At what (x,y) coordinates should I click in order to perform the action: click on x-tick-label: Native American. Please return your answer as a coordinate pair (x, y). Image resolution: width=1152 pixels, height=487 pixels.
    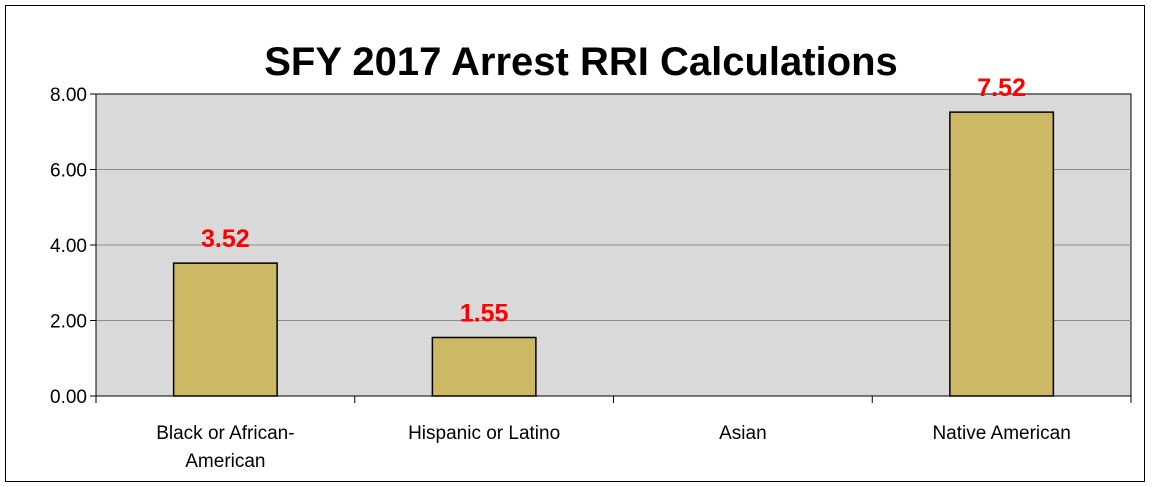
    Looking at the image, I should click on (1001, 433).